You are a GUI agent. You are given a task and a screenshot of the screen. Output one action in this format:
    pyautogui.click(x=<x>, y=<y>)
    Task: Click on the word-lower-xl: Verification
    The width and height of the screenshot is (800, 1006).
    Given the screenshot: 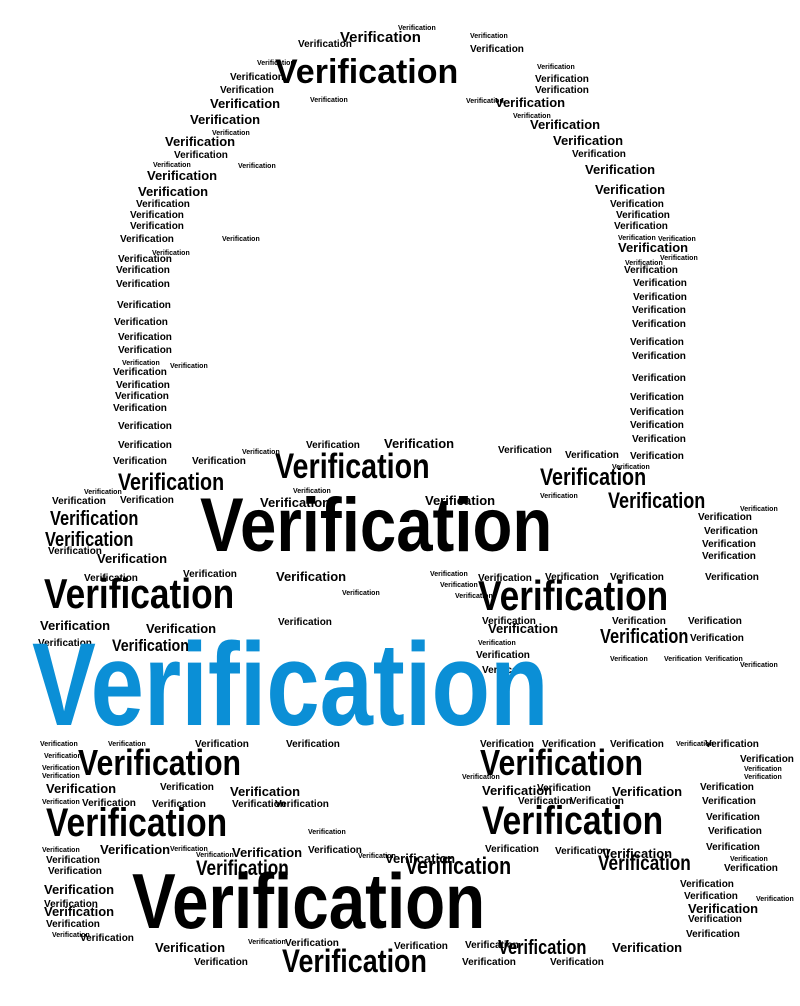 What is the action you would take?
    pyautogui.click(x=308, y=901)
    